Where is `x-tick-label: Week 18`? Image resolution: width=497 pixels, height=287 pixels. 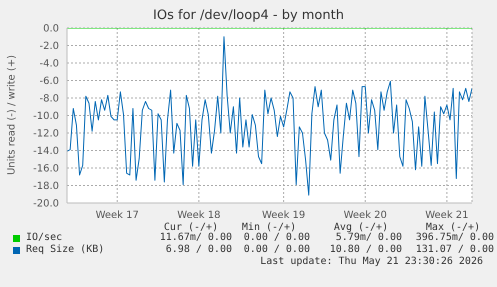 x-tick-label: Week 18 is located at coordinates (199, 216).